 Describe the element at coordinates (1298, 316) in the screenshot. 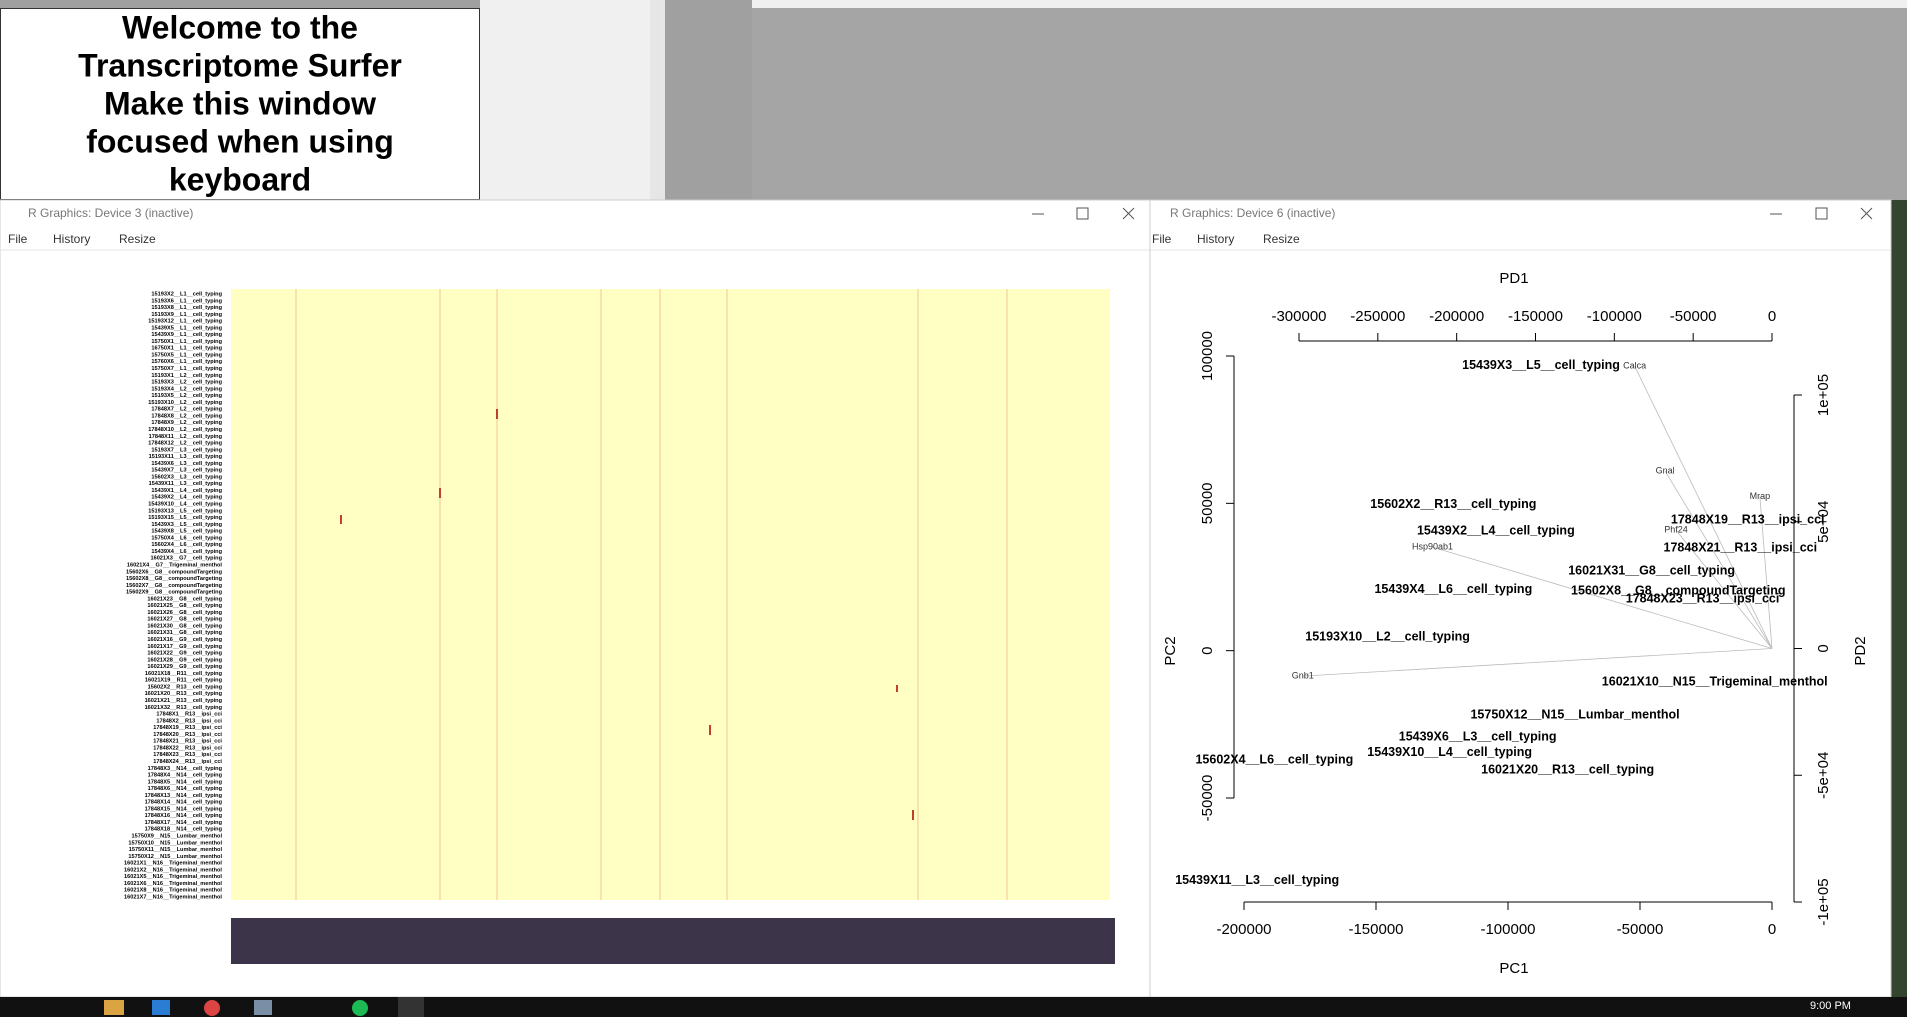

I see `x2-tick-label: -300000` at that location.